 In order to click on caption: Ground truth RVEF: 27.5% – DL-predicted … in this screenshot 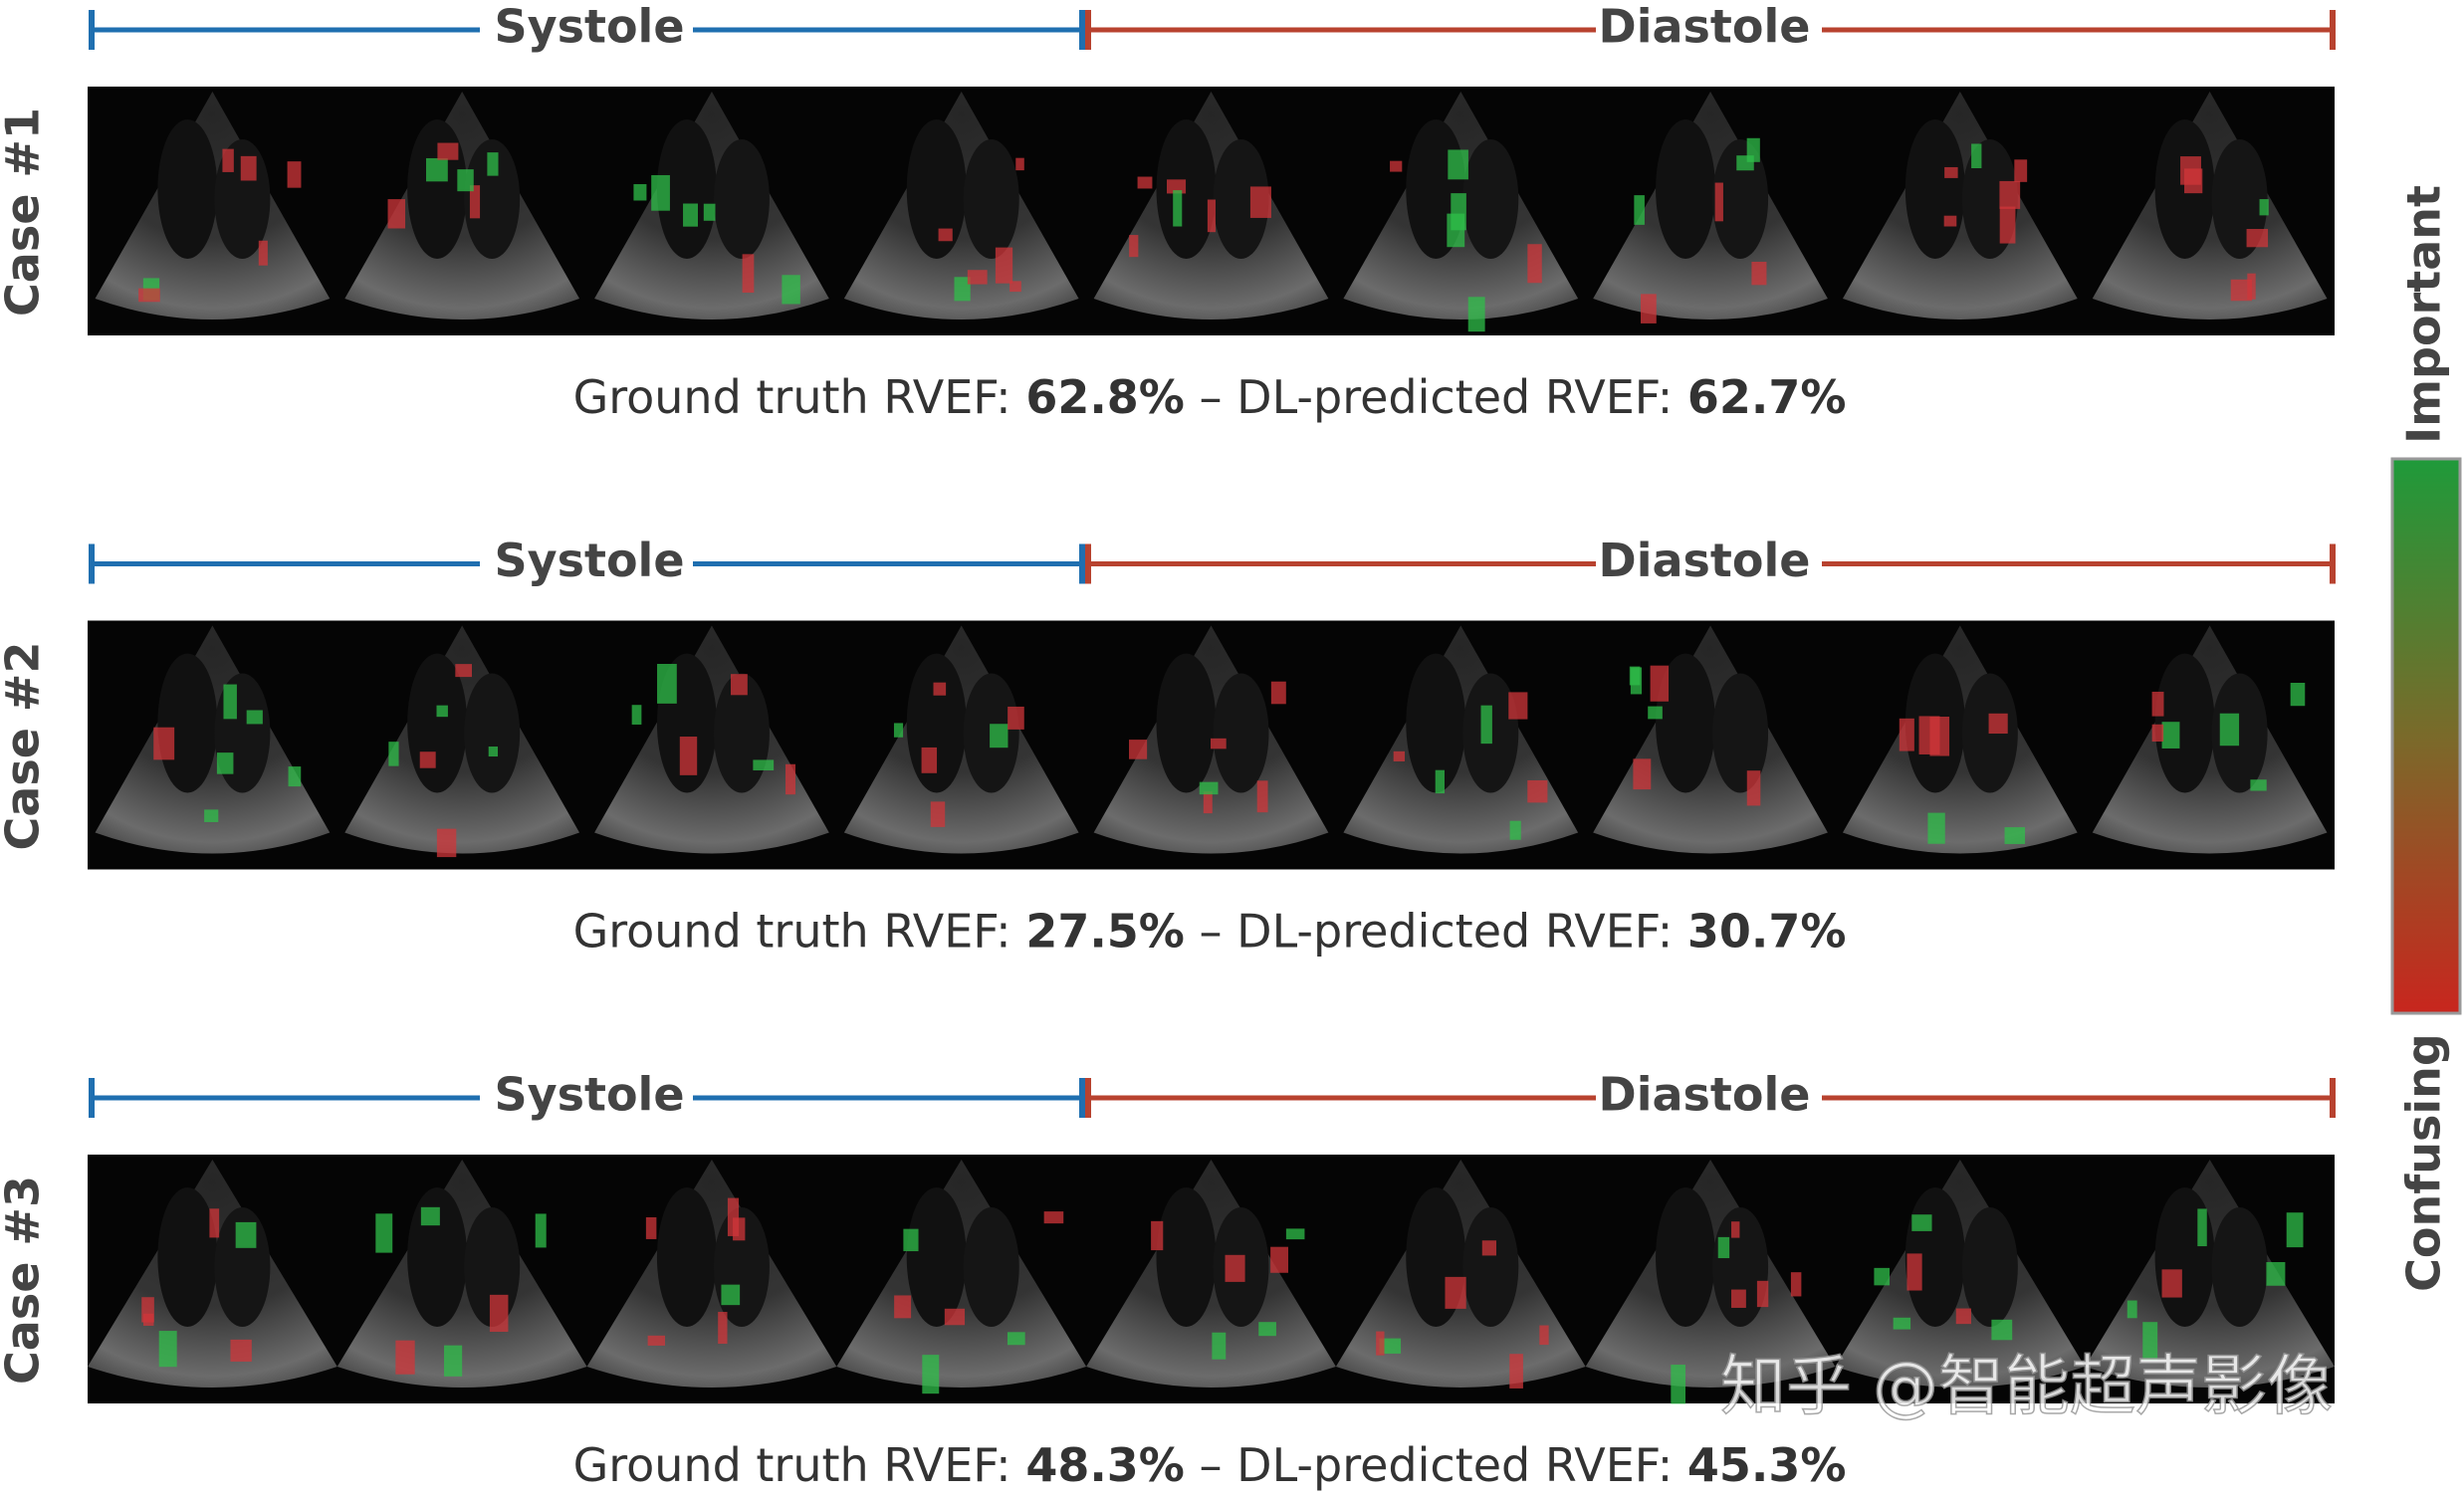, I will do `click(1210, 931)`.